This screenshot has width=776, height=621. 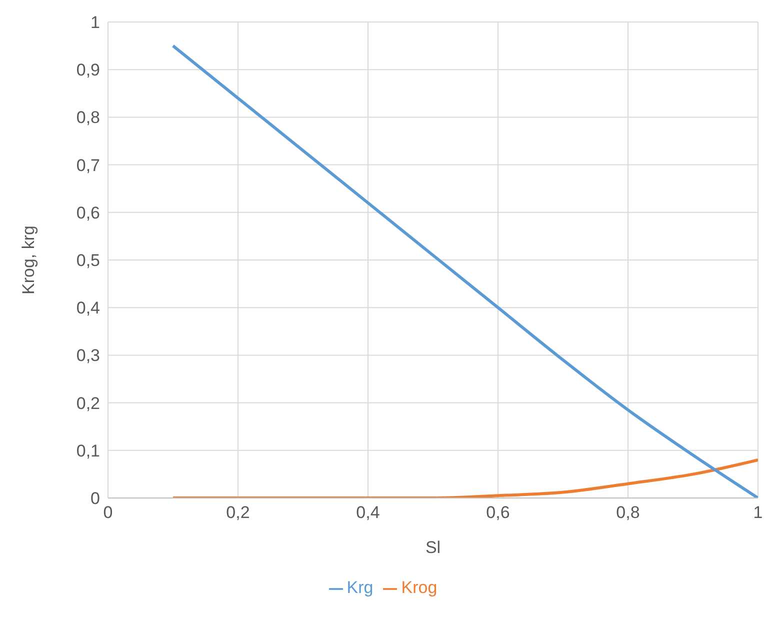 What do you see at coordinates (88, 356) in the screenshot?
I see `y-tick-label: 0,3` at bounding box center [88, 356].